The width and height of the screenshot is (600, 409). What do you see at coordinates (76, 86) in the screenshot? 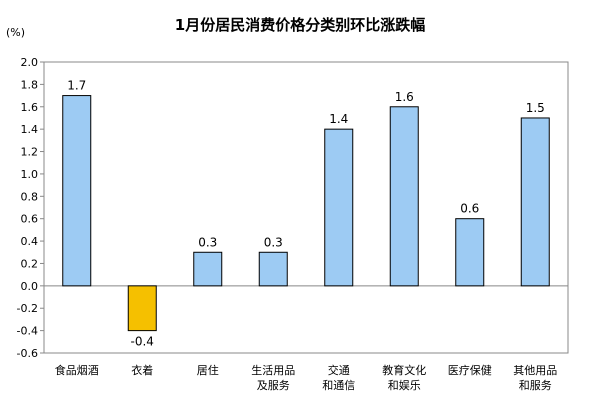
I see `data-label: 1.7` at bounding box center [76, 86].